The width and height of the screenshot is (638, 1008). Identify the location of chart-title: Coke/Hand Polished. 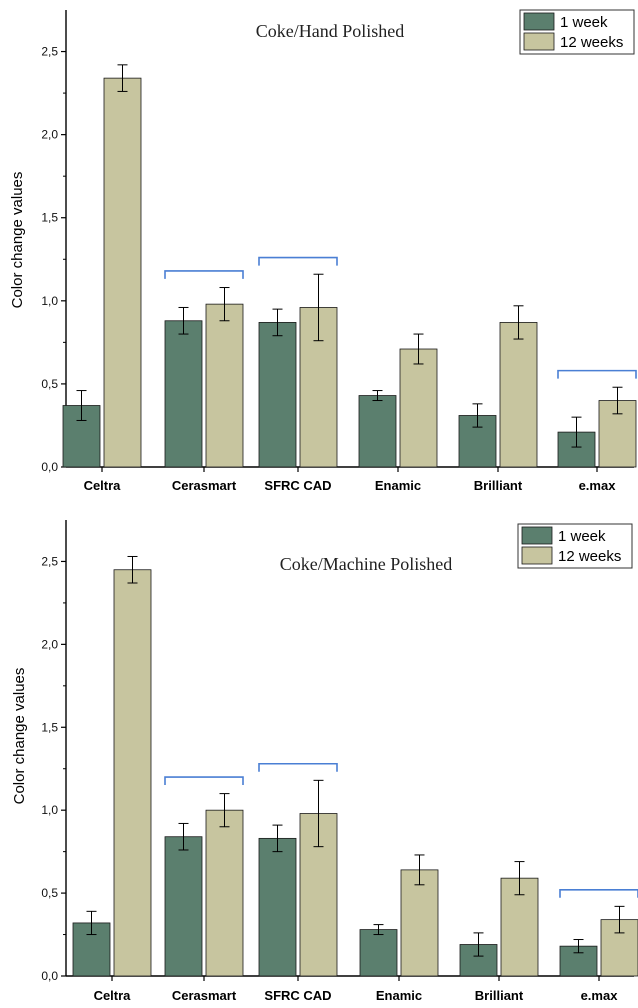
(330, 31).